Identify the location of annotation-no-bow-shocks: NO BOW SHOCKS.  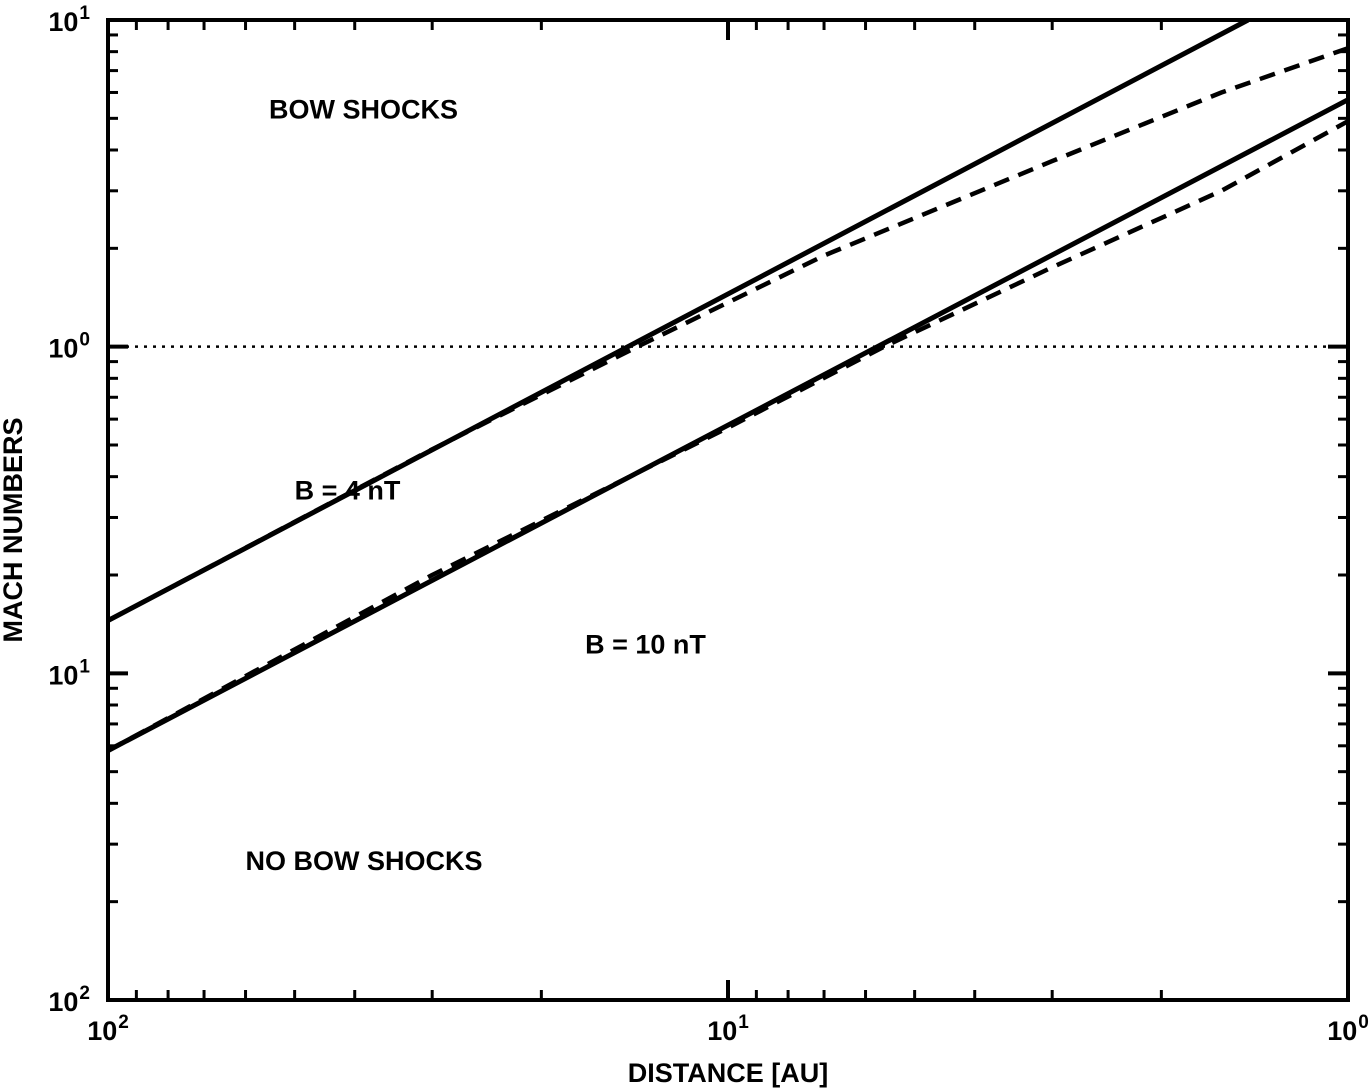
(364, 861).